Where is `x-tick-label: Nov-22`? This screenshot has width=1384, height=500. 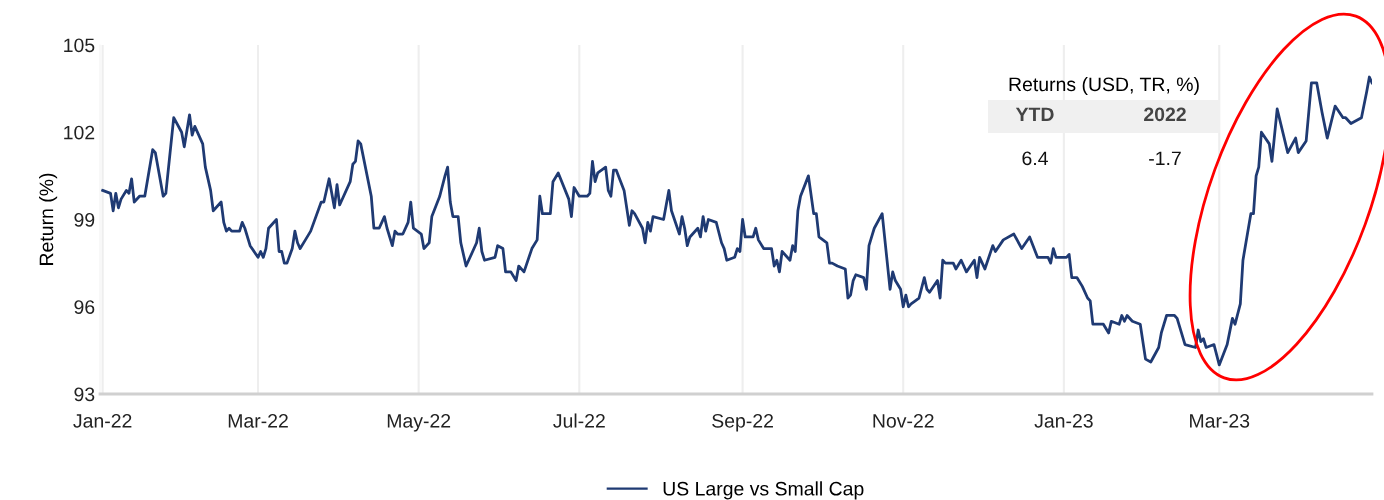 x-tick-label: Nov-22 is located at coordinates (903, 420).